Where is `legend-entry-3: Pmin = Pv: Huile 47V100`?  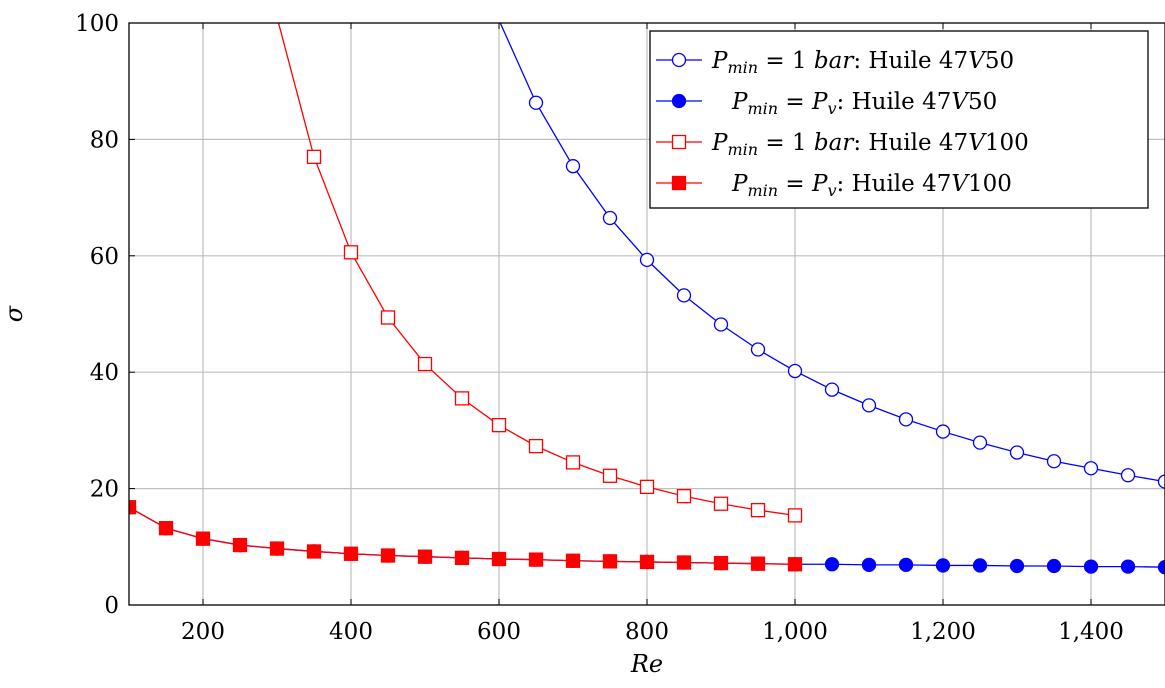 legend-entry-3: Pmin = Pv: Huile 47V100 is located at coordinates (834, 185).